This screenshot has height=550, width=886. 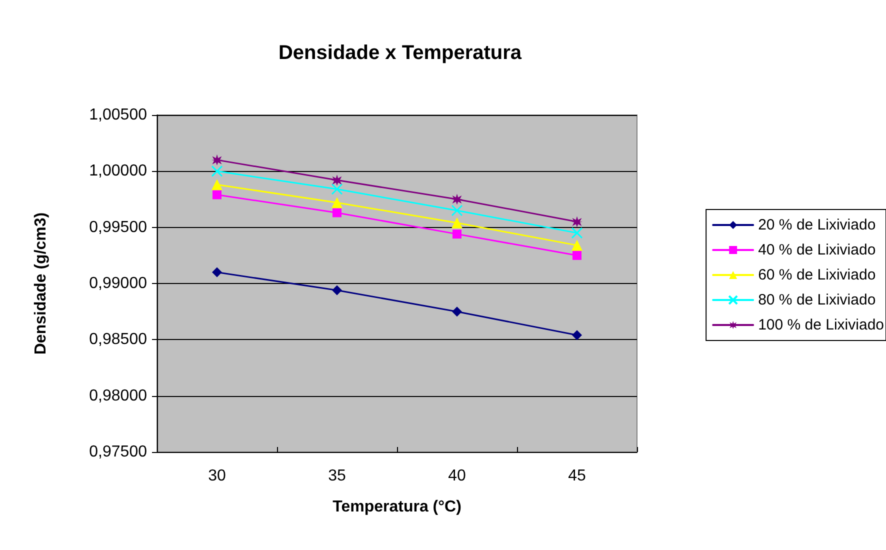 I want to click on x-tick-label: 35, so click(x=337, y=476).